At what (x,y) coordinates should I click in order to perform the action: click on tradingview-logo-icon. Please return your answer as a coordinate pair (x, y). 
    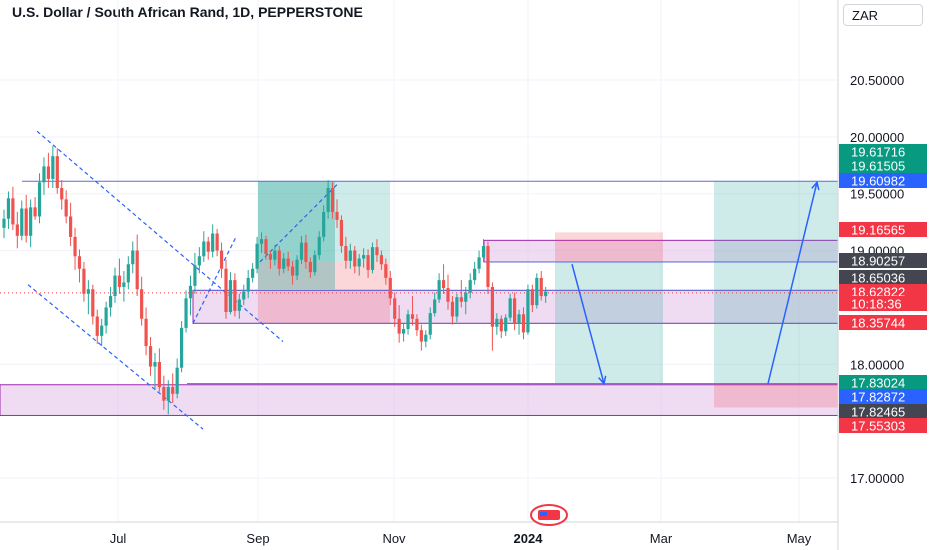
    Looking at the image, I should click on (549, 515).